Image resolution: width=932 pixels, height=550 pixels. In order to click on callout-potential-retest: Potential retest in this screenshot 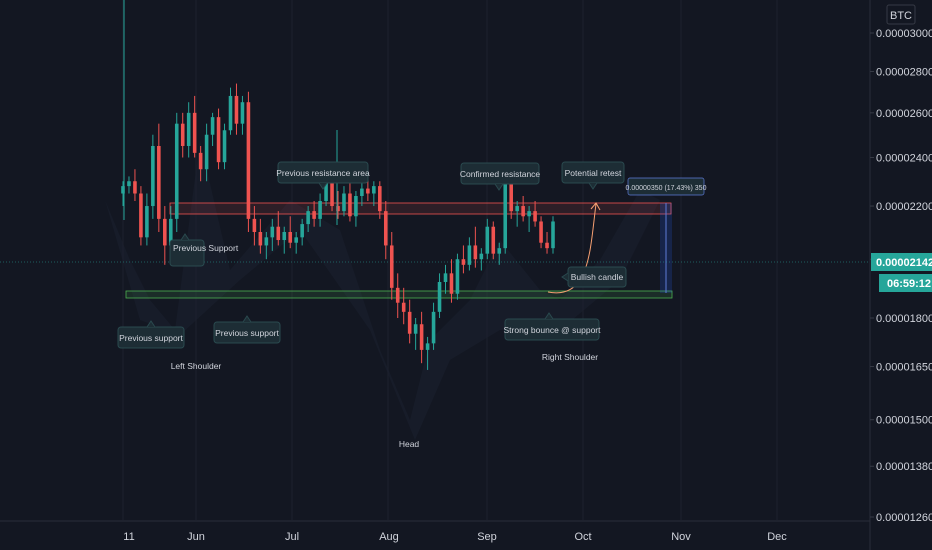, I will do `click(593, 175)`.